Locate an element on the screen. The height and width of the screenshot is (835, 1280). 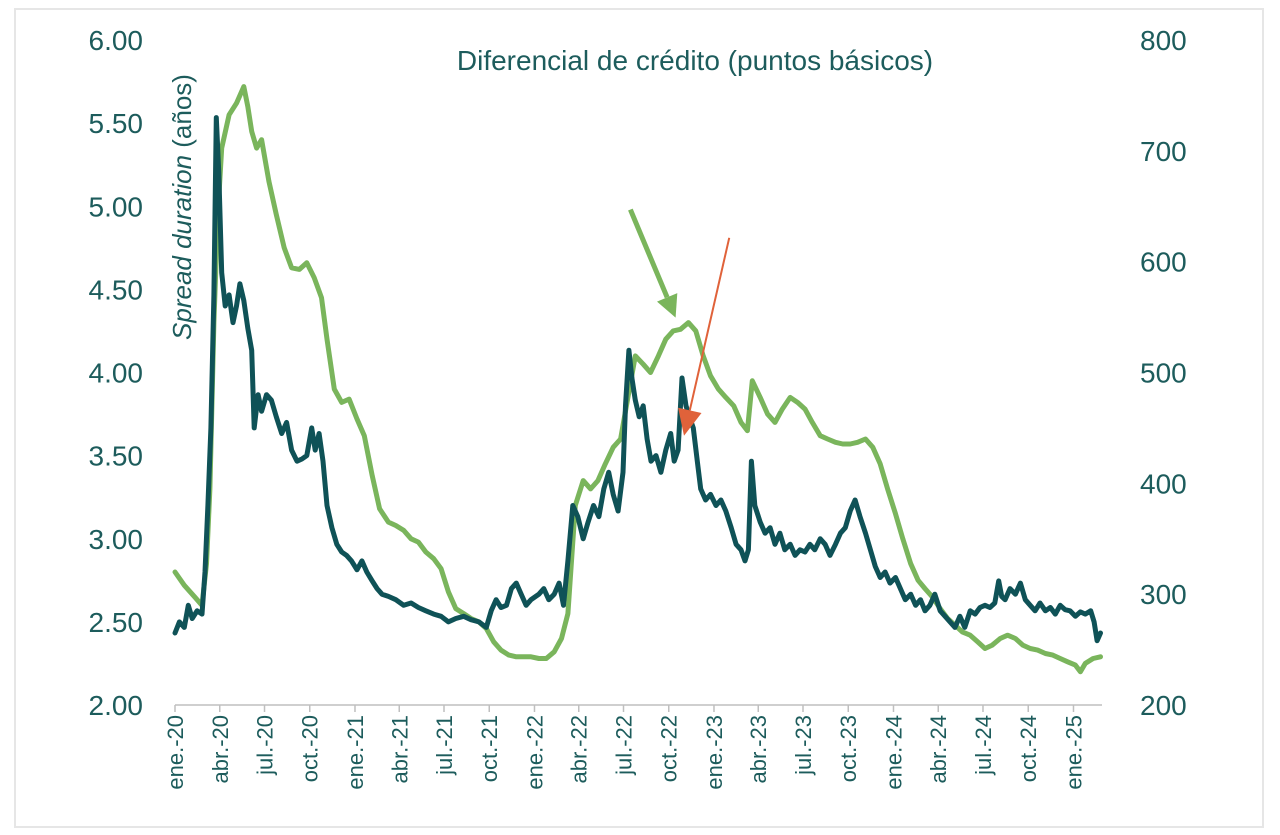
x-tick-label: jul.-24 is located at coordinates (983, 745).